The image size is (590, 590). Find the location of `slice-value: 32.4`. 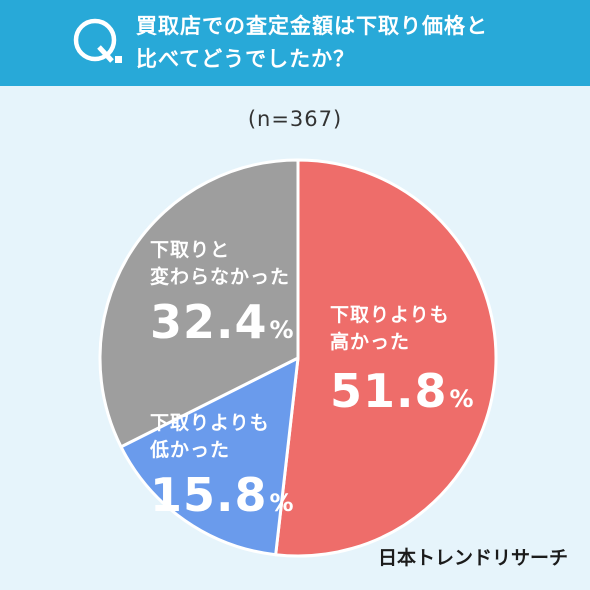

slice-value: 32.4 is located at coordinates (209, 322).